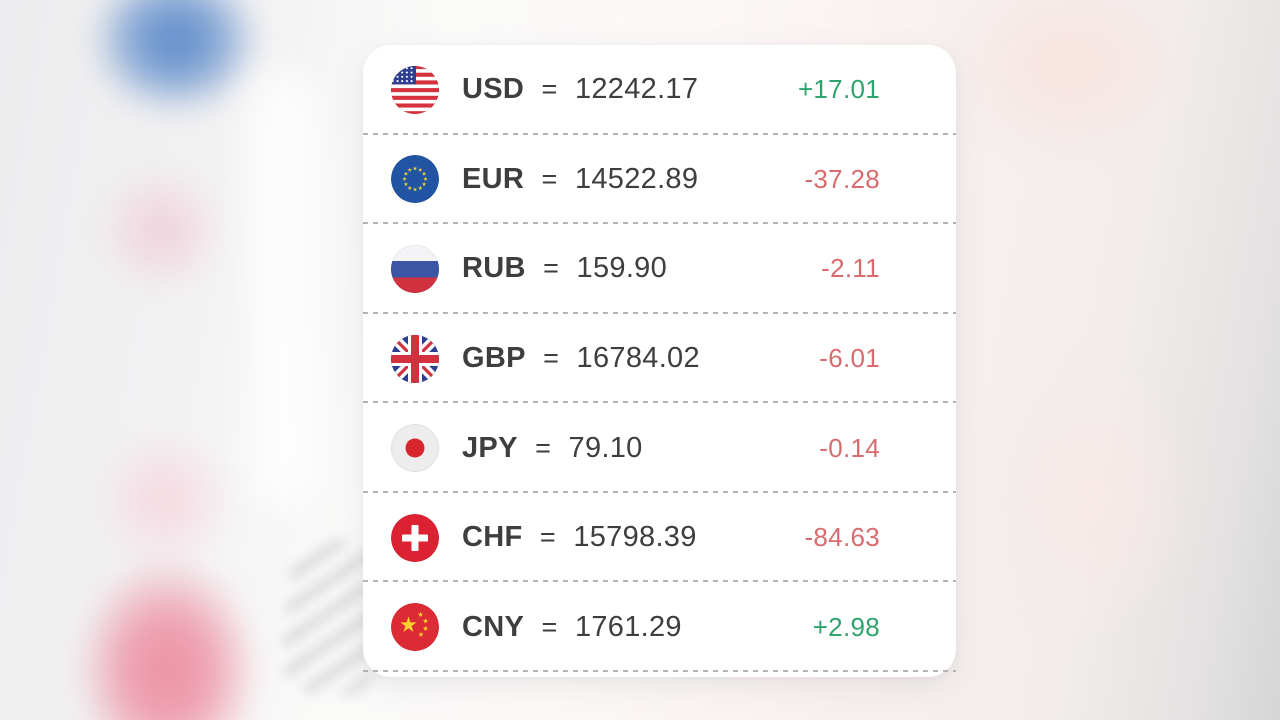 The height and width of the screenshot is (720, 1280). I want to click on currency-row: CHF = 15798.39 -84.63, so click(659, 538).